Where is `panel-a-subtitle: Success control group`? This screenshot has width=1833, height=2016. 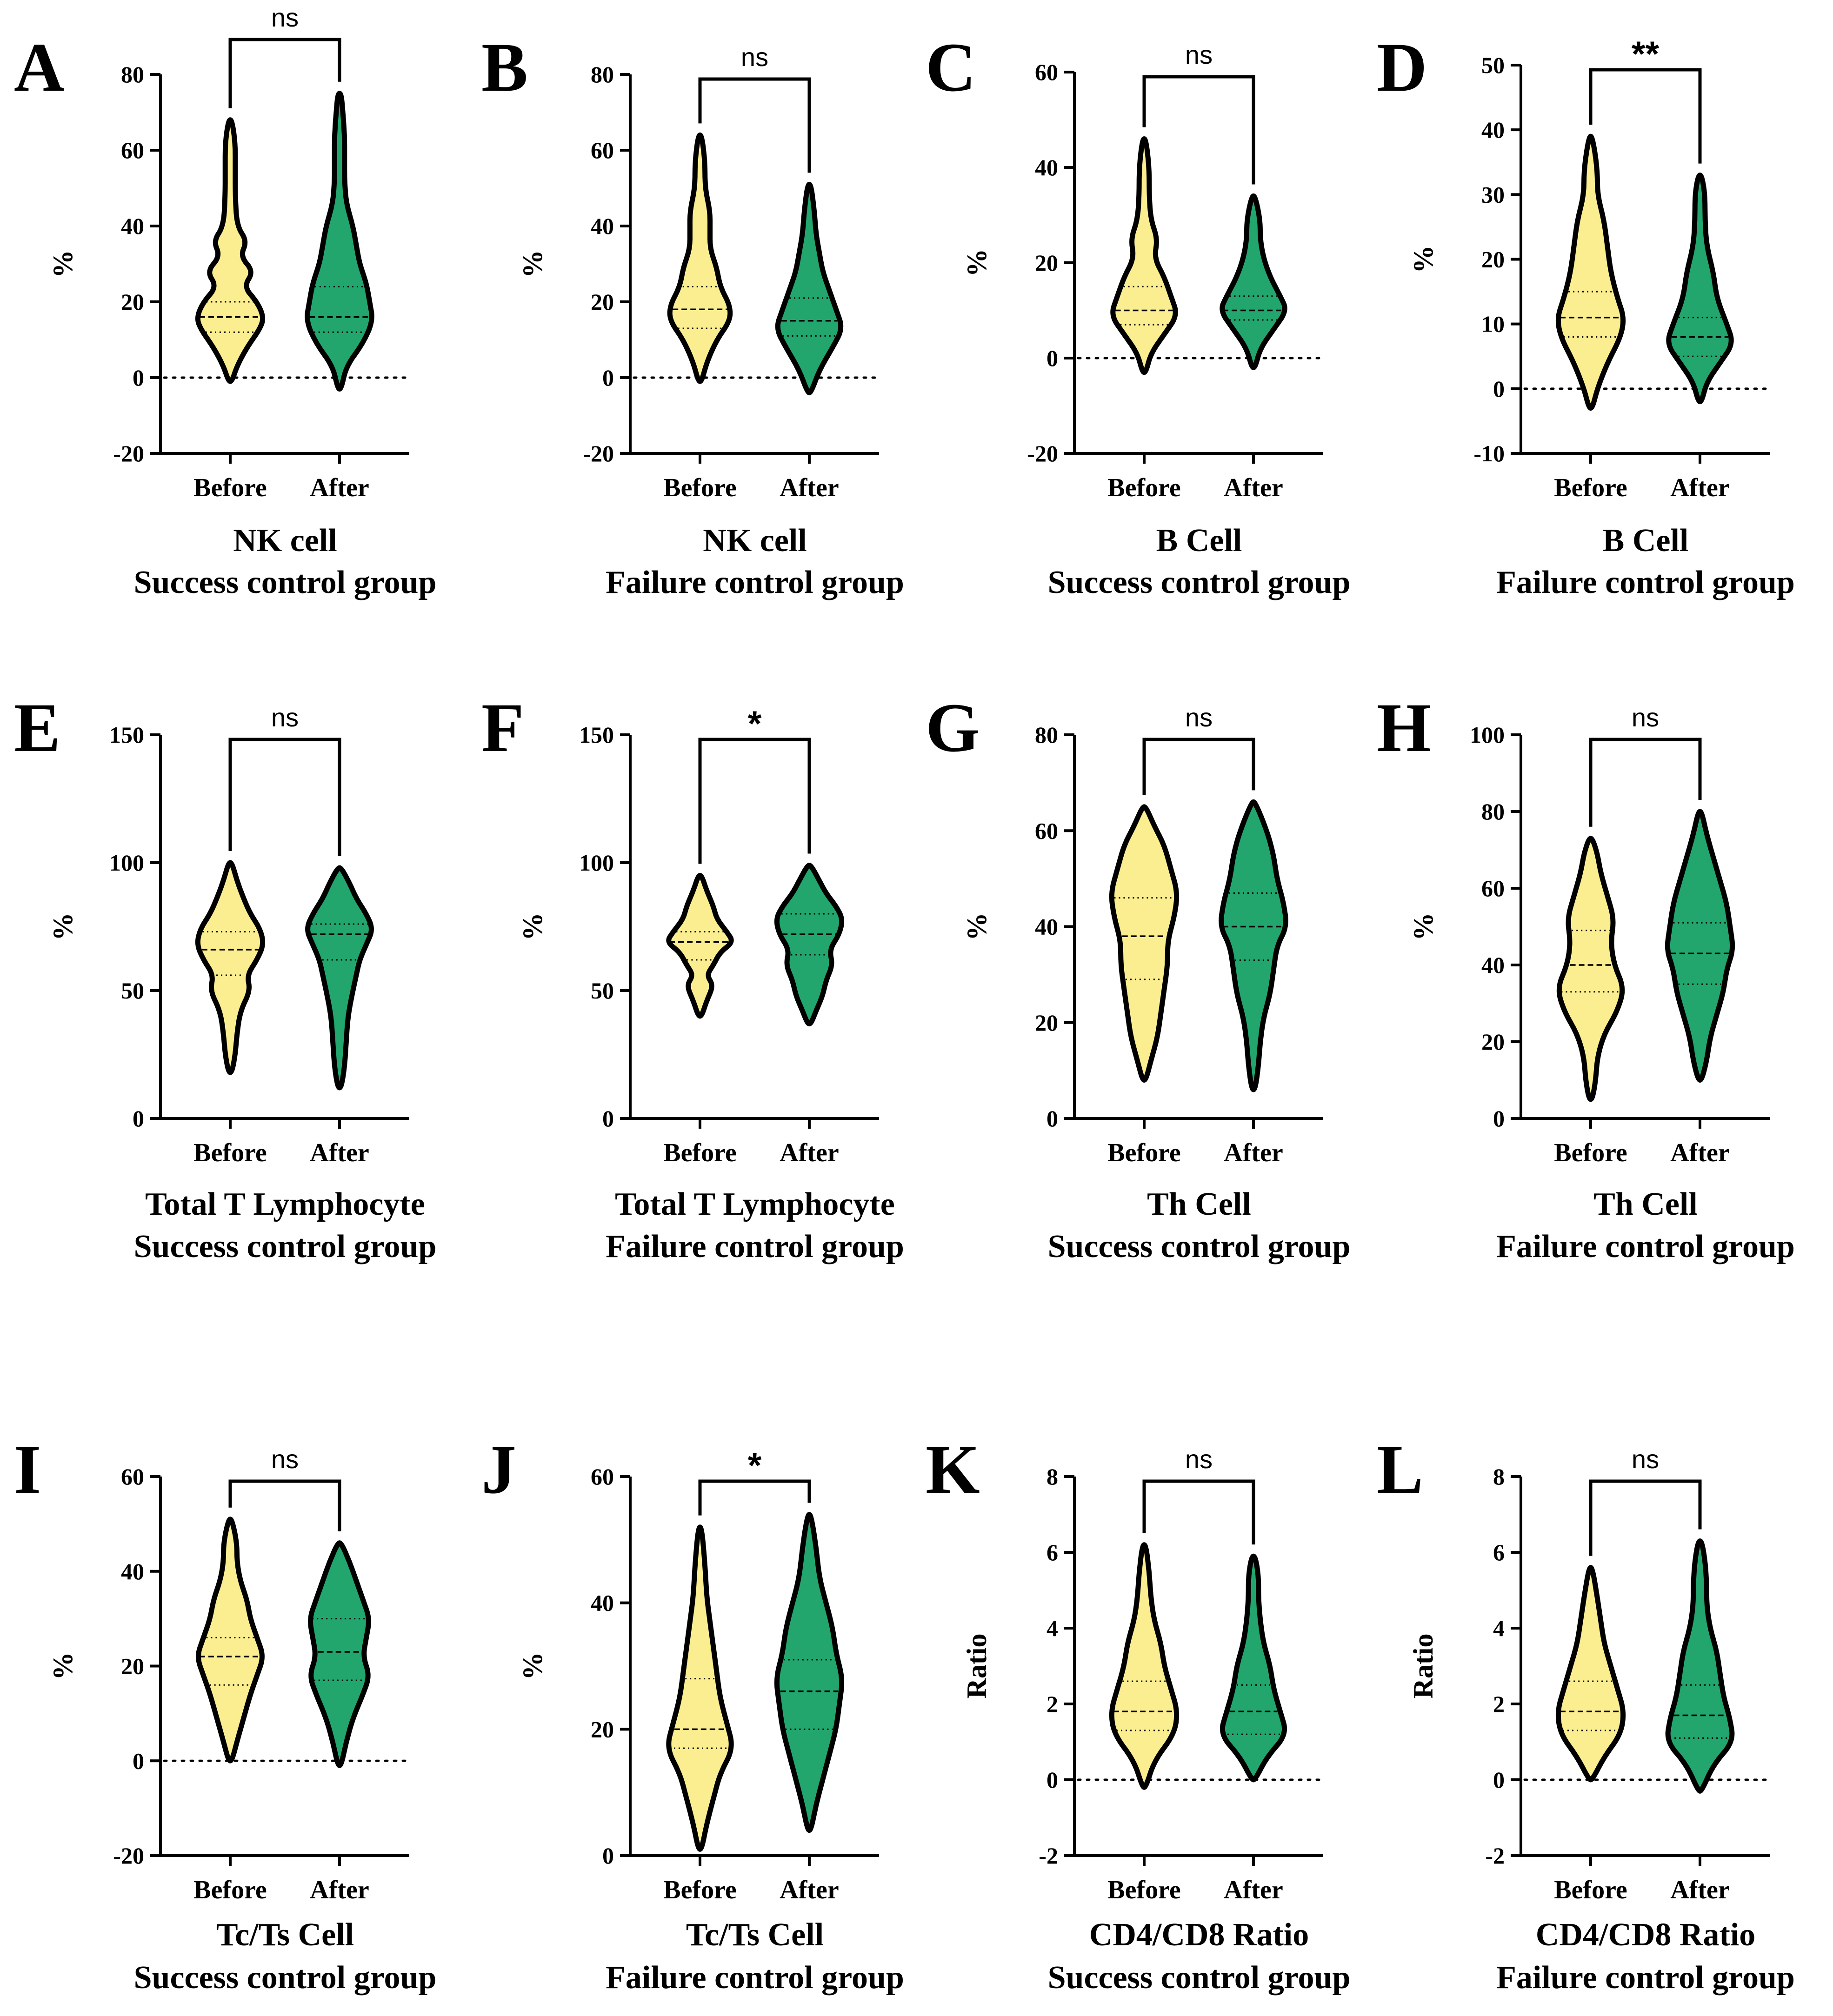
panel-a-subtitle: Success control group is located at coordinates (285, 582).